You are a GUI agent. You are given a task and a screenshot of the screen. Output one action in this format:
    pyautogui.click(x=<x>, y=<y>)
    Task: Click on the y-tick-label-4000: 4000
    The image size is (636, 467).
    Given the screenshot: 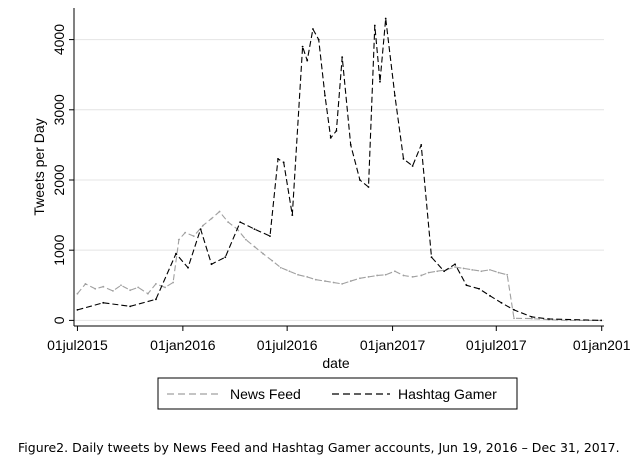 What is the action you would take?
    pyautogui.click(x=59, y=39)
    